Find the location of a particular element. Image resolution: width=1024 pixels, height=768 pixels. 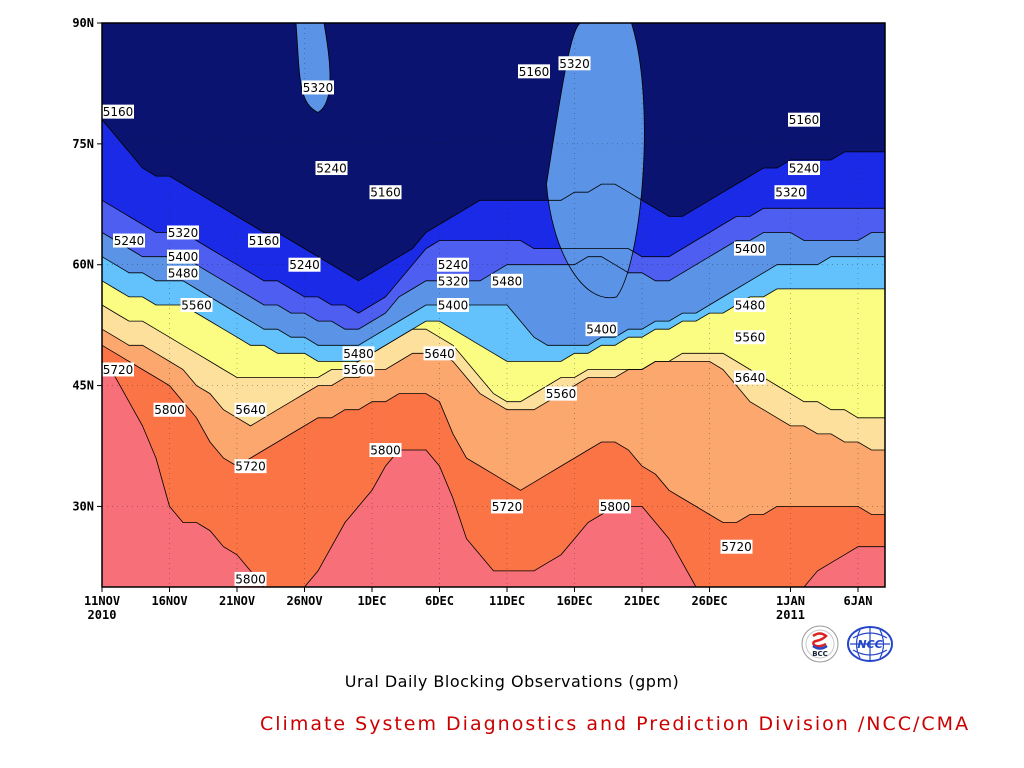

x-tick-label: 6JAN is located at coordinates (858, 601).